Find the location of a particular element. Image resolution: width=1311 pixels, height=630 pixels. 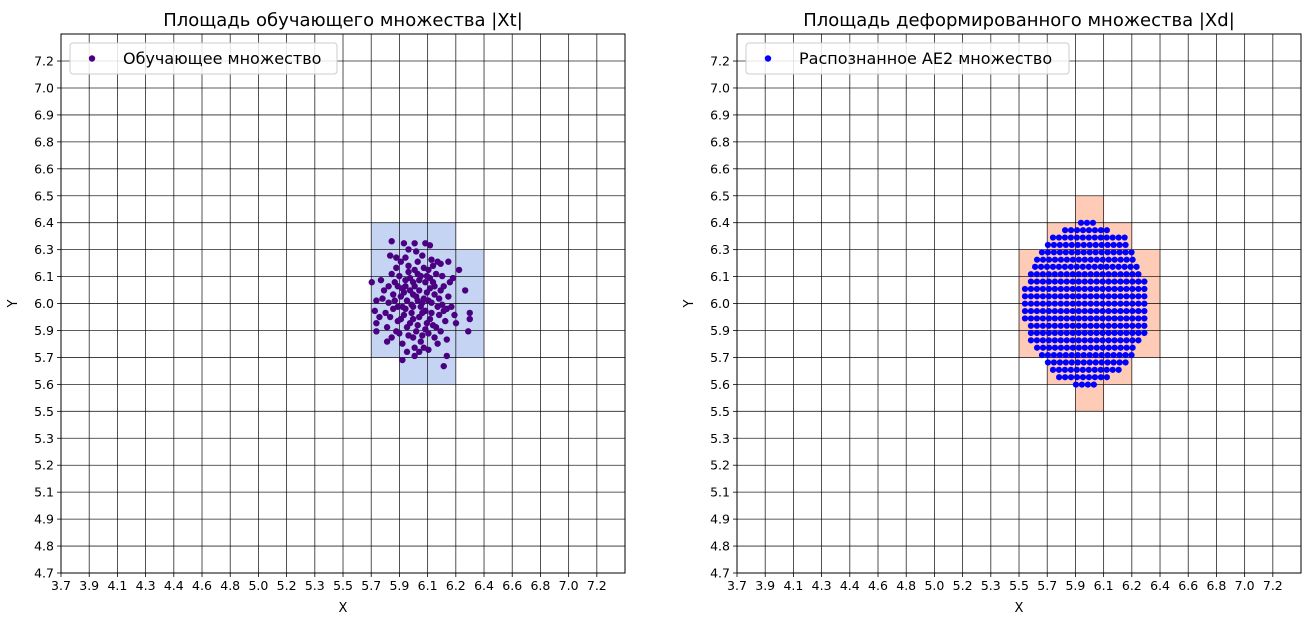

y-tick-label: 6.6 is located at coordinates (720, 168).